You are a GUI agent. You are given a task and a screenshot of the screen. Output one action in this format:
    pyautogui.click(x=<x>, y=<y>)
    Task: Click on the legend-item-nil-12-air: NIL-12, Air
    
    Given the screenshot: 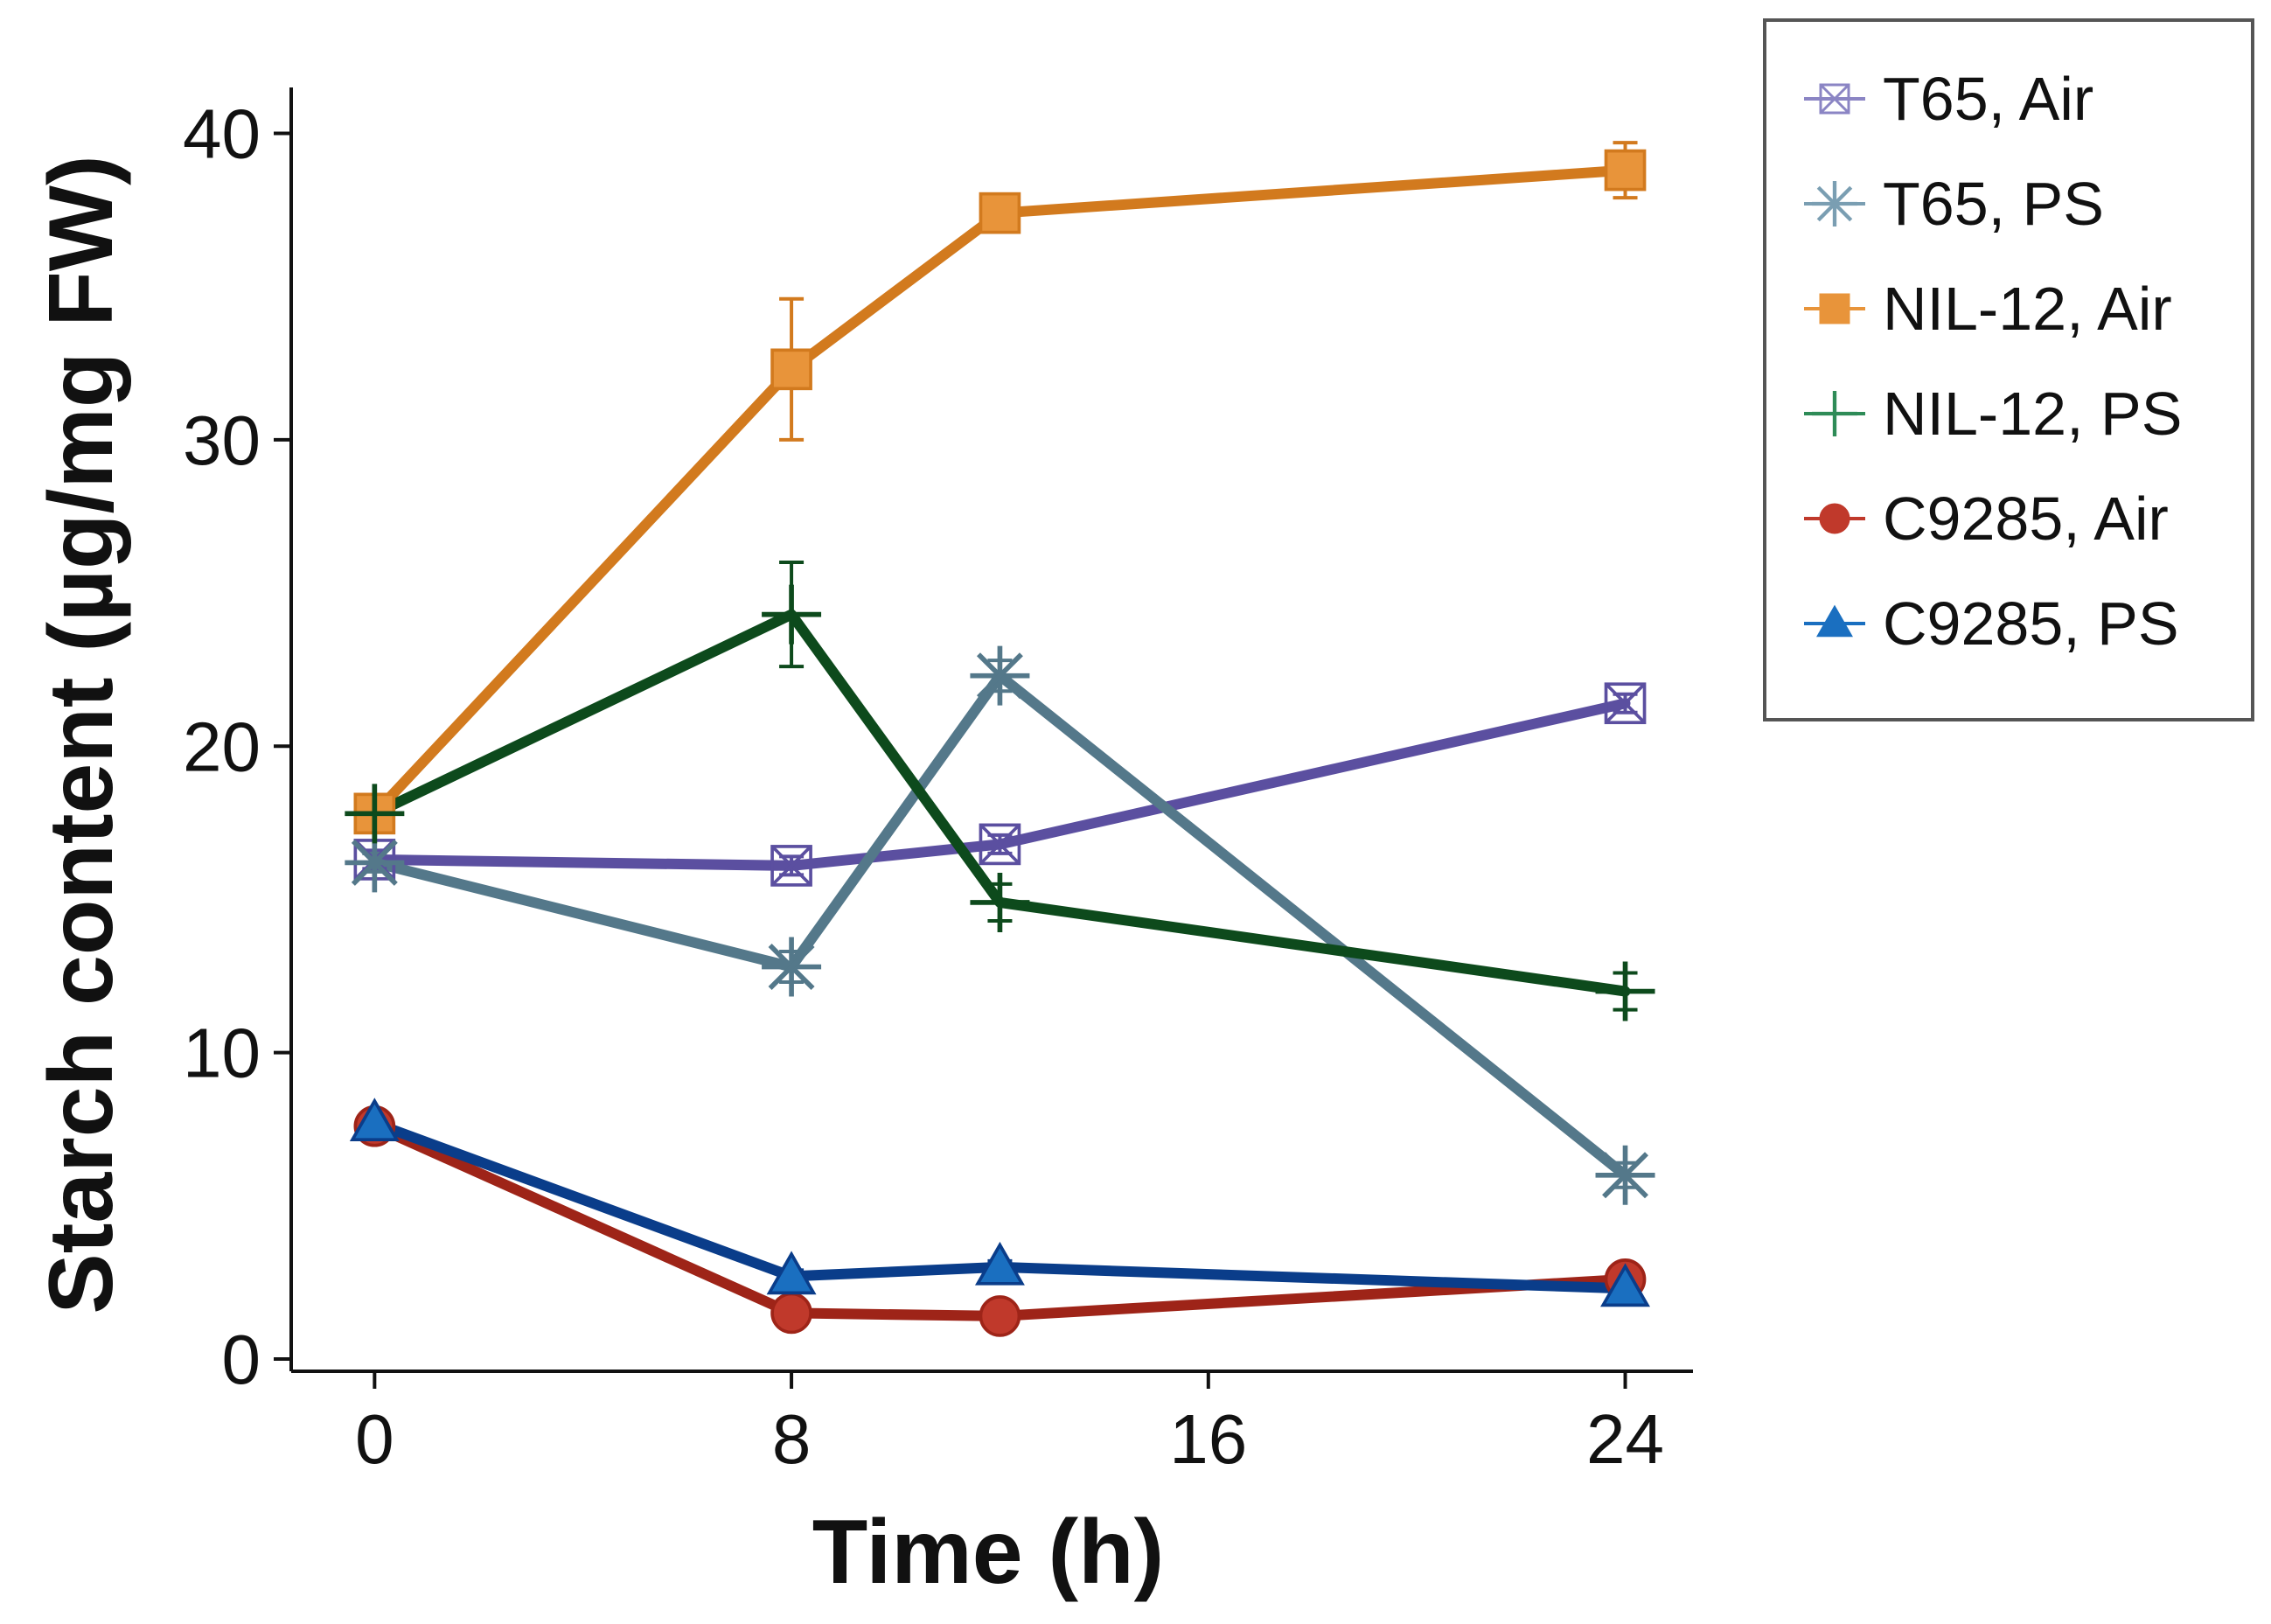 What is the action you would take?
    pyautogui.click(x=1988, y=309)
    